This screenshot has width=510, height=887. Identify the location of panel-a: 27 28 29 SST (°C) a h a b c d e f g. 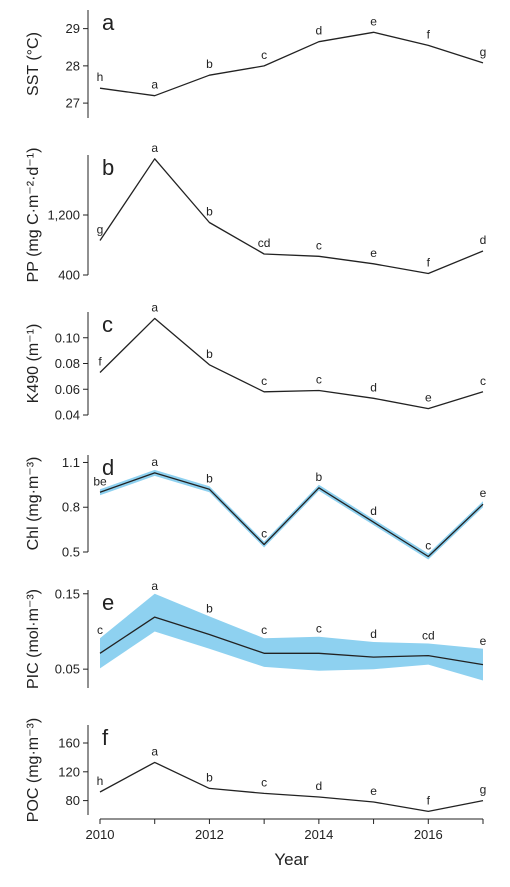
(255, 64).